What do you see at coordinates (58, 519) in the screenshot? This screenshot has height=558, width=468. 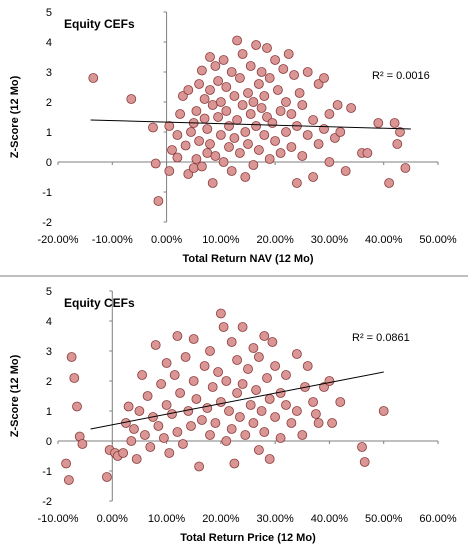 I see `x-tick-label: -10.00%` at bounding box center [58, 519].